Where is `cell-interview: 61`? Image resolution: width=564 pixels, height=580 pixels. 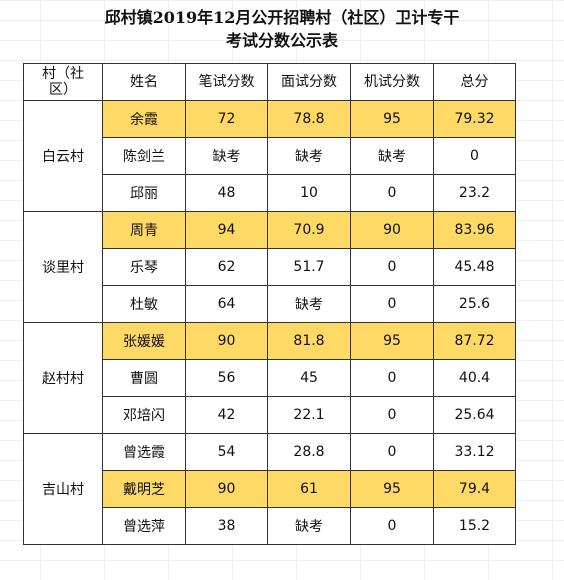
cell-interview: 61 is located at coordinates (309, 489).